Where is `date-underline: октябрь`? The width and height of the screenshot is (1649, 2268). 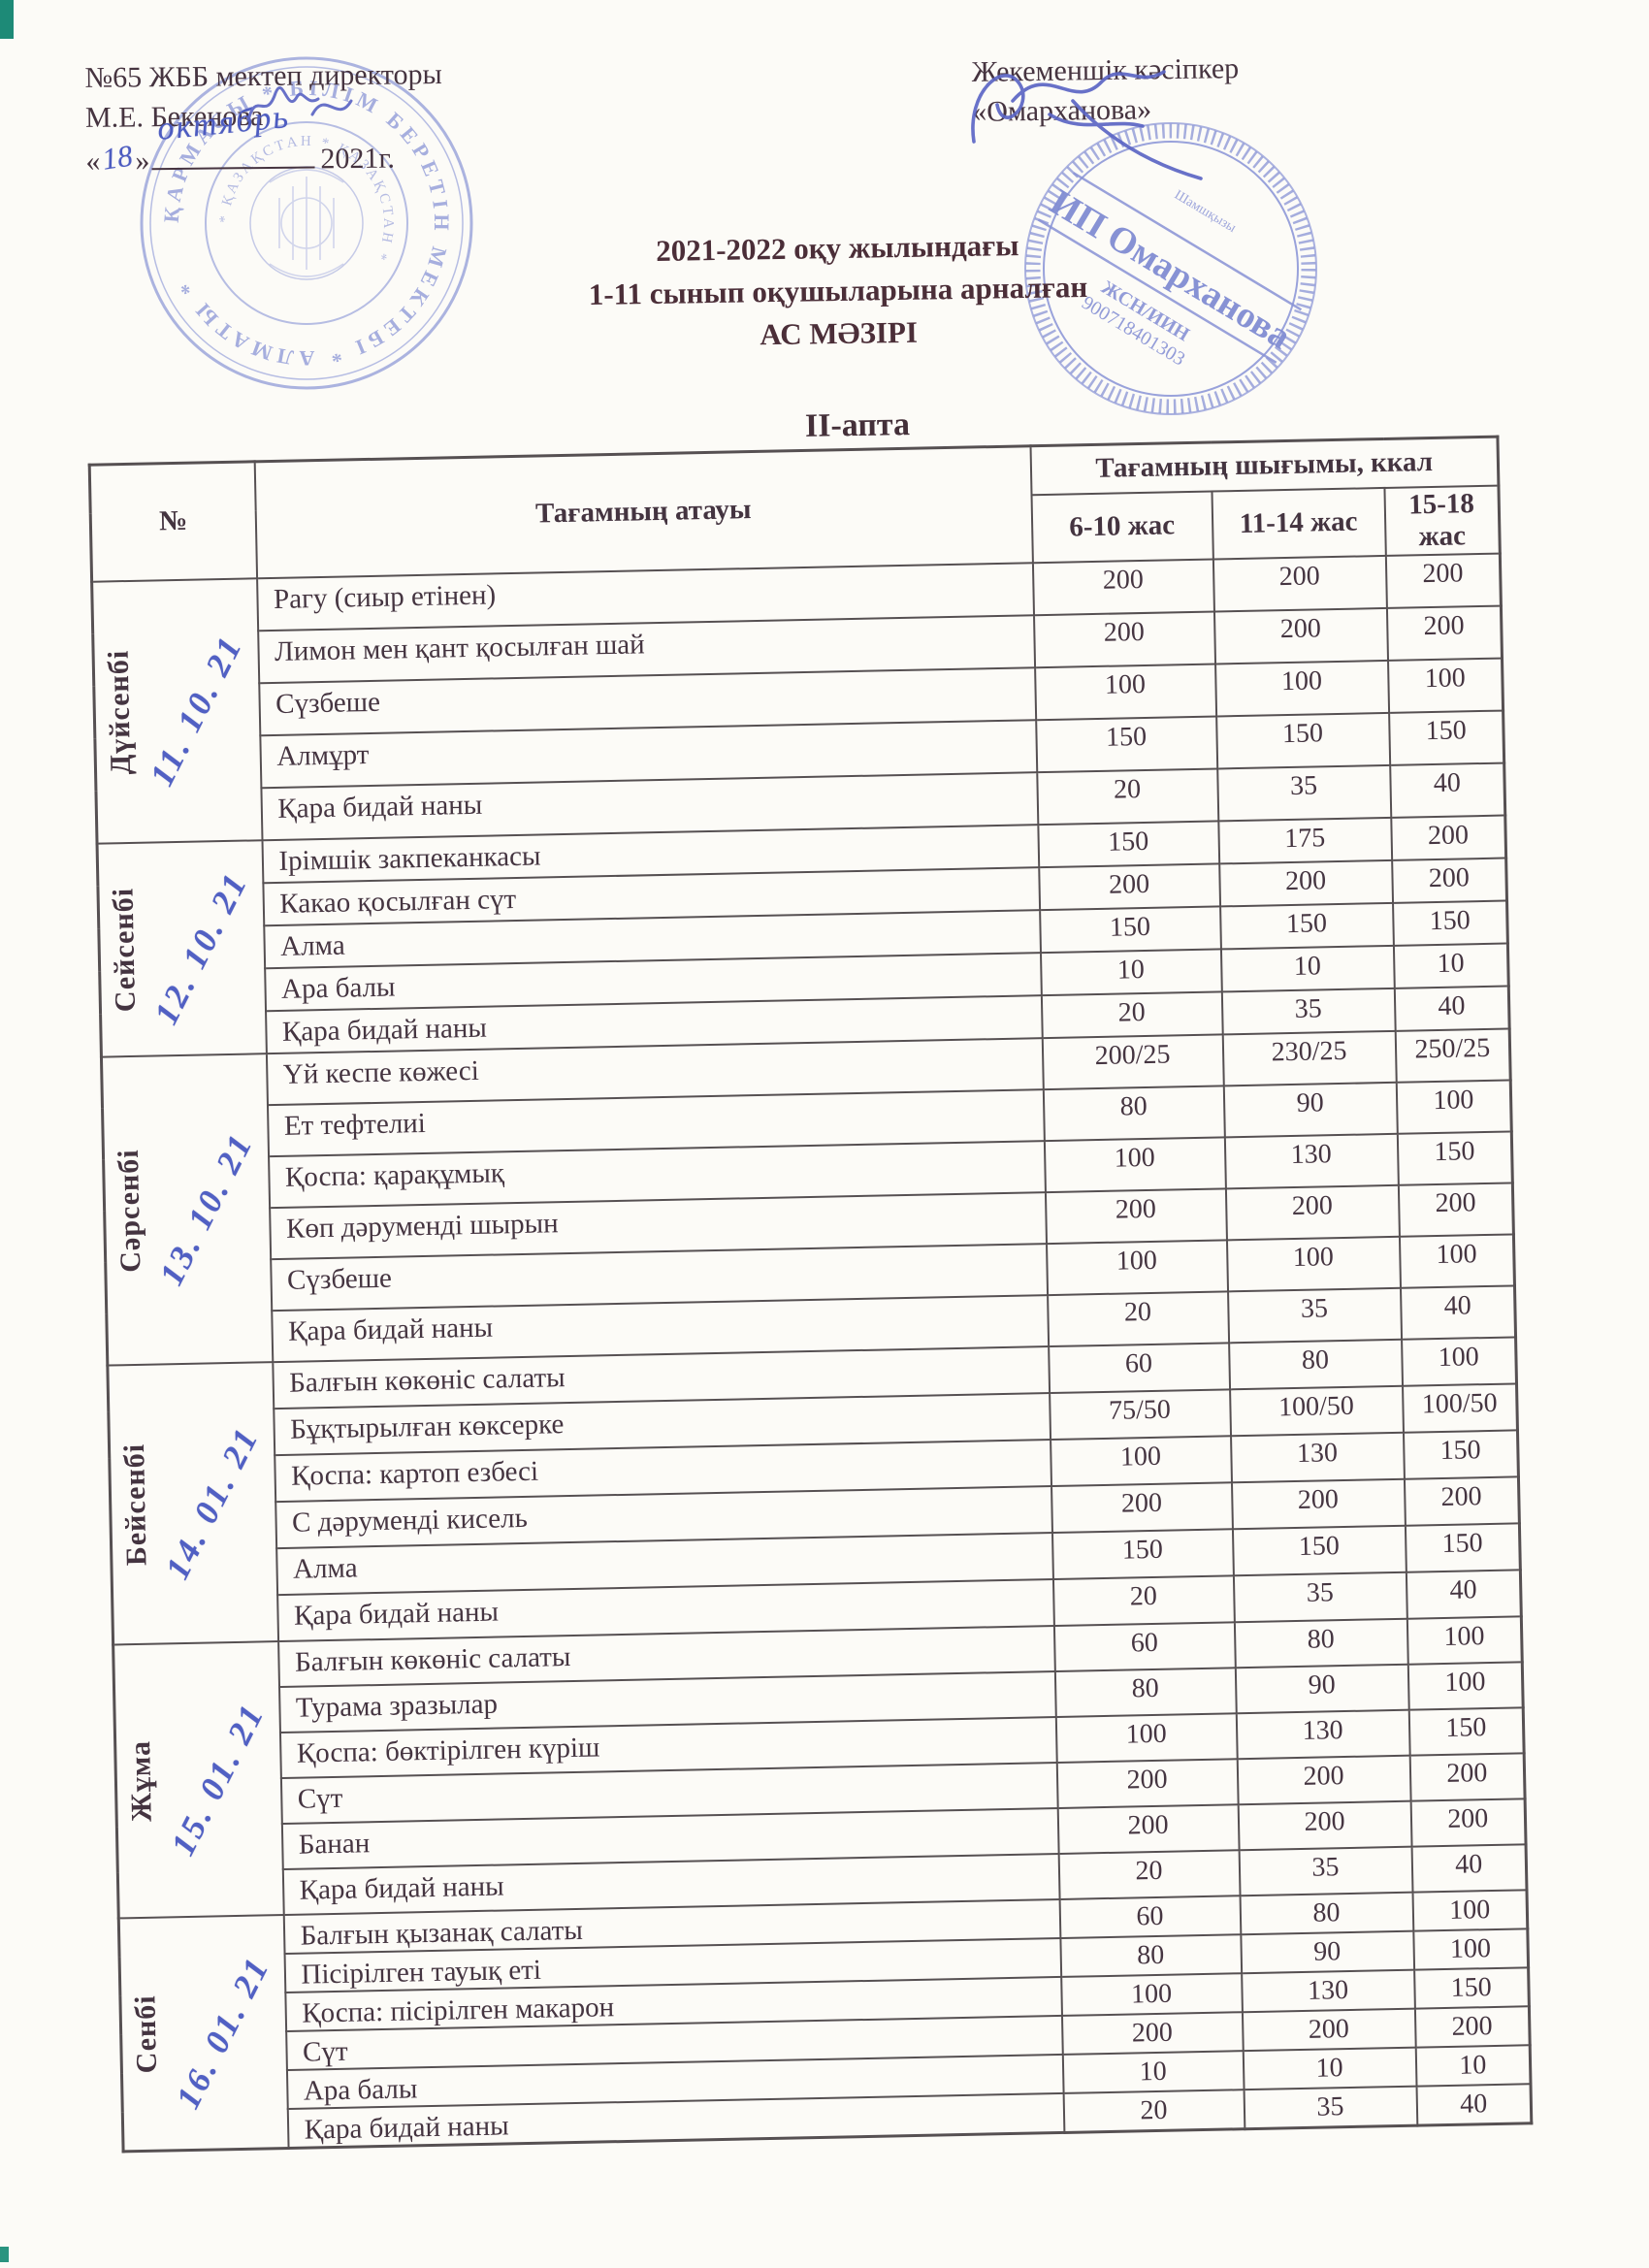 date-underline: октябрь is located at coordinates (233, 135).